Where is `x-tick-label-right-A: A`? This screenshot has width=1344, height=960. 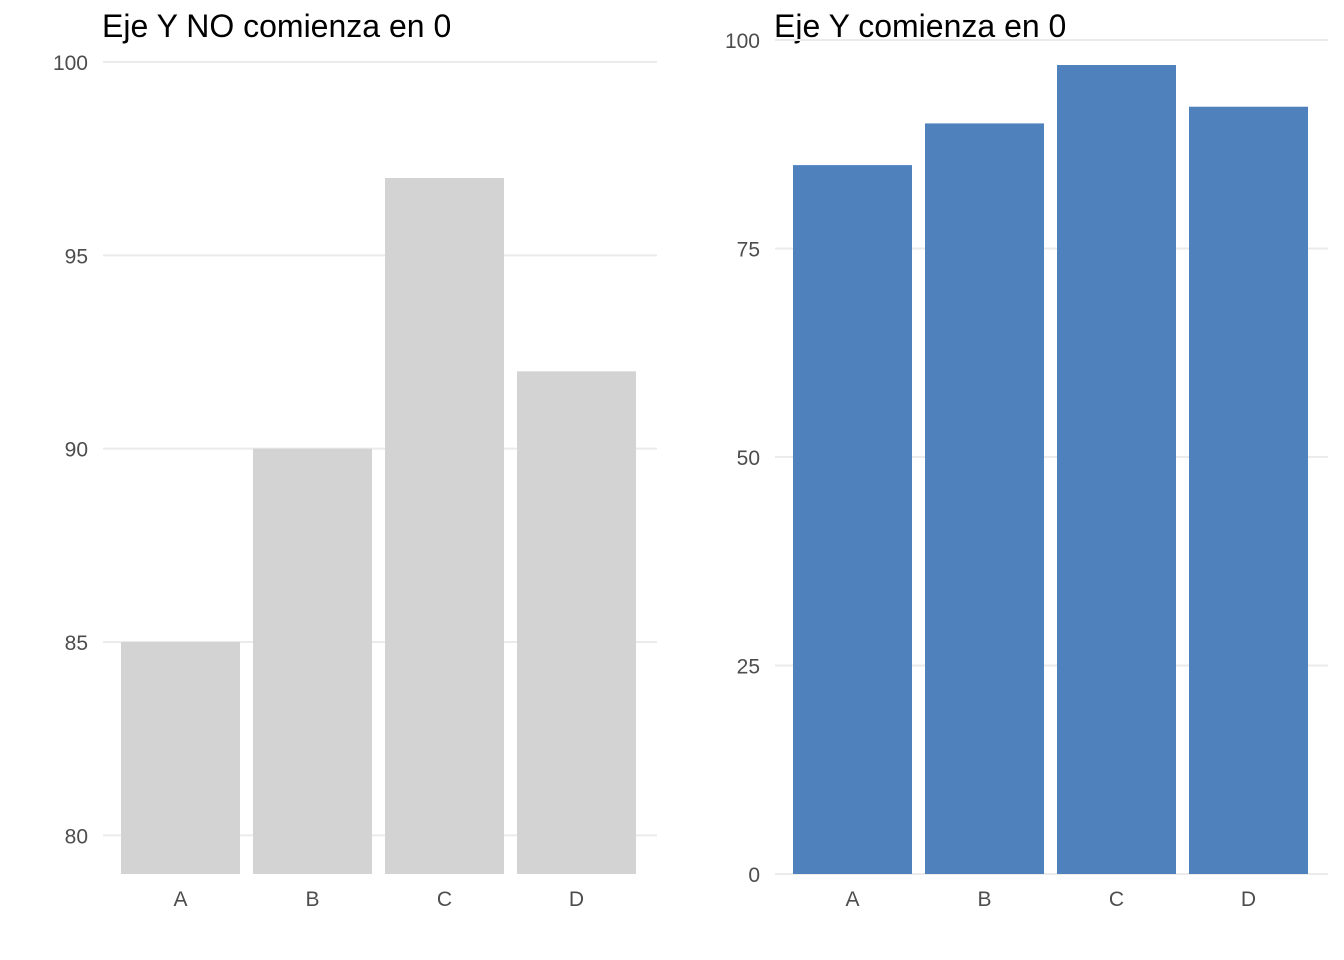 x-tick-label-right-A: A is located at coordinates (852, 899).